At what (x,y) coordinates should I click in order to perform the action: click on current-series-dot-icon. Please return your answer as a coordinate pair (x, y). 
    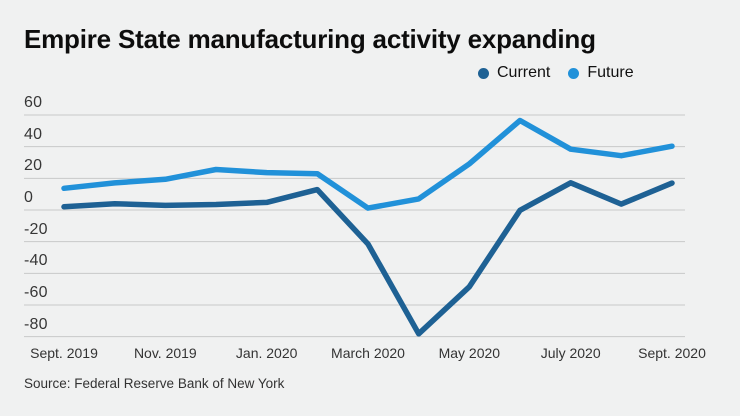
    Looking at the image, I should click on (483, 73).